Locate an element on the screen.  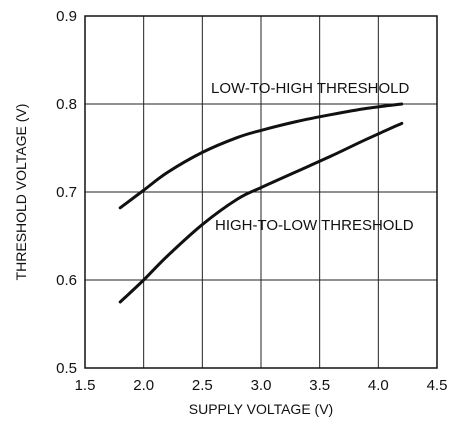
x-tick-label: 2.5 is located at coordinates (202, 385).